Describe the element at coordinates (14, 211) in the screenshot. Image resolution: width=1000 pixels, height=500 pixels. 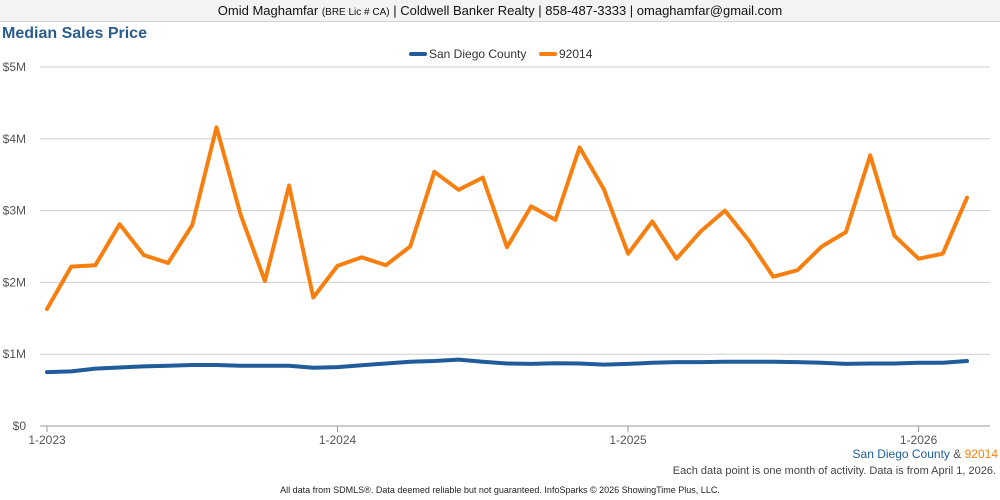
I see `y-tick-label: $3M` at that location.